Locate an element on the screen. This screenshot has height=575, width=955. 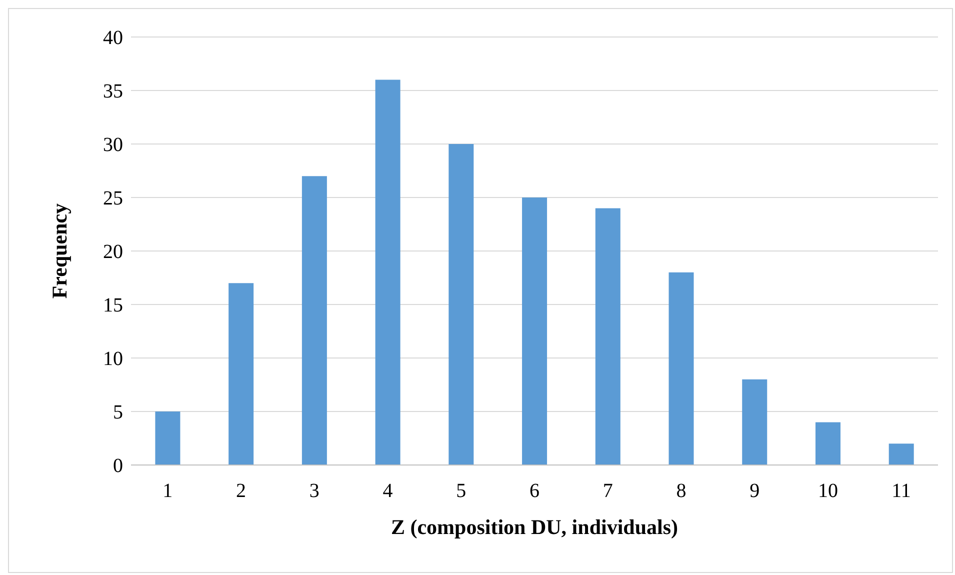
y-tick-label: 30 is located at coordinates (113, 145).